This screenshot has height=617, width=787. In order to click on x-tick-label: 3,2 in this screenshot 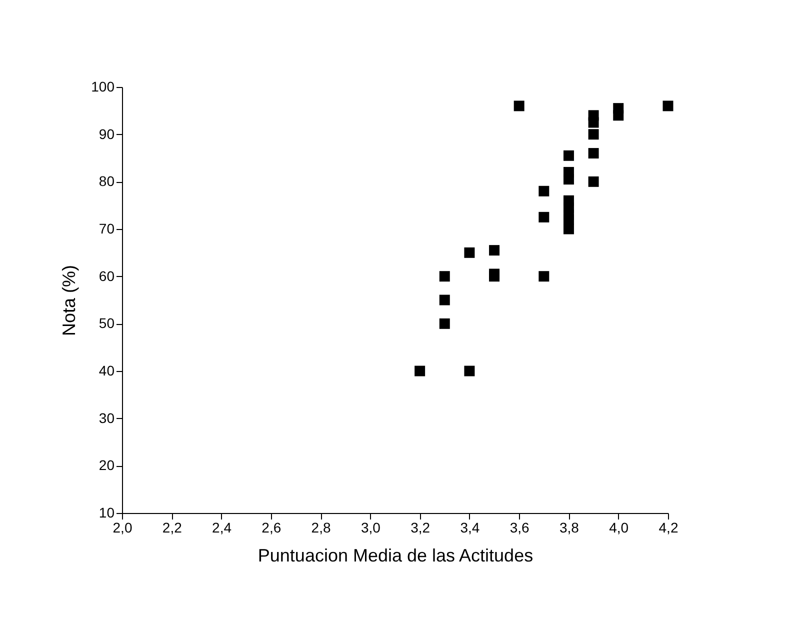, I will do `click(420, 528)`.